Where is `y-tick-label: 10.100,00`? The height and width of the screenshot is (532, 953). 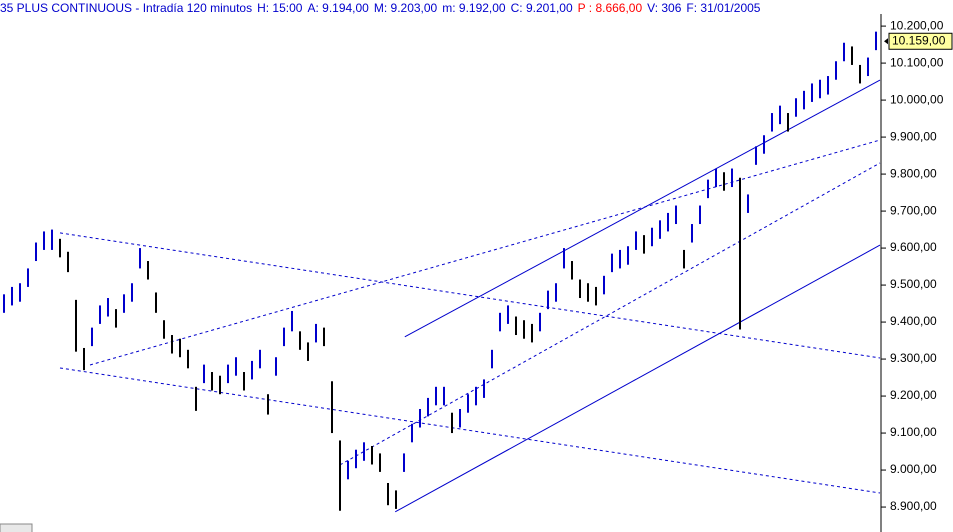 y-tick-label: 10.100,00 is located at coordinates (917, 62).